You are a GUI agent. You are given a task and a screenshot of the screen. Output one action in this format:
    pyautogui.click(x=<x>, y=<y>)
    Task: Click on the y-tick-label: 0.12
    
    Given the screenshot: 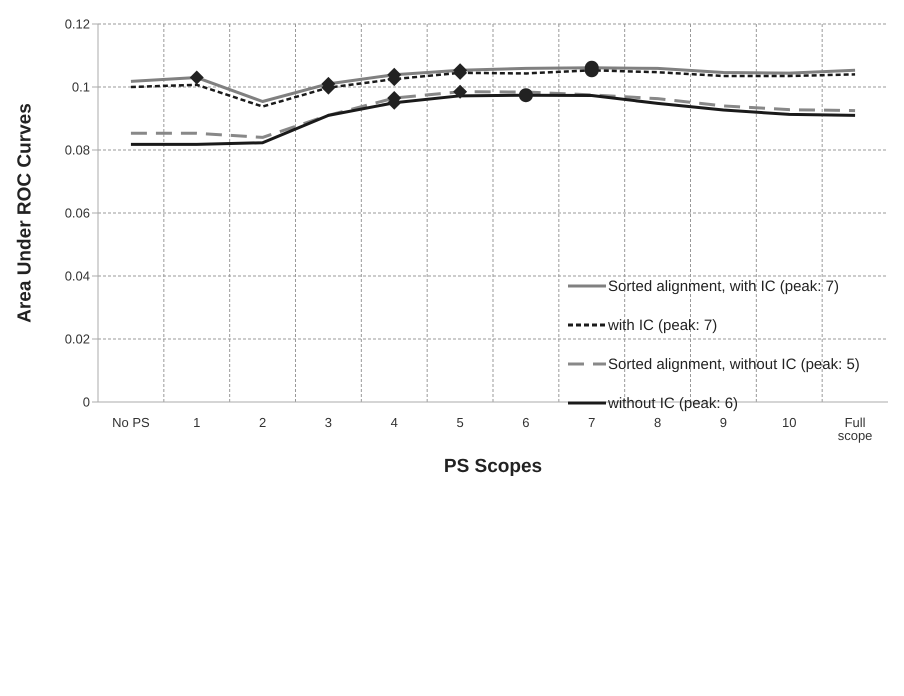 What is the action you would take?
    pyautogui.click(x=77, y=24)
    